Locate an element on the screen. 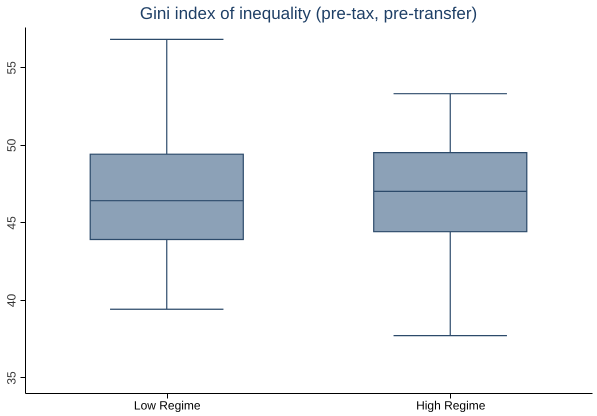 The width and height of the screenshot is (597, 416). y-tick-label: 35 is located at coordinates (11, 377).